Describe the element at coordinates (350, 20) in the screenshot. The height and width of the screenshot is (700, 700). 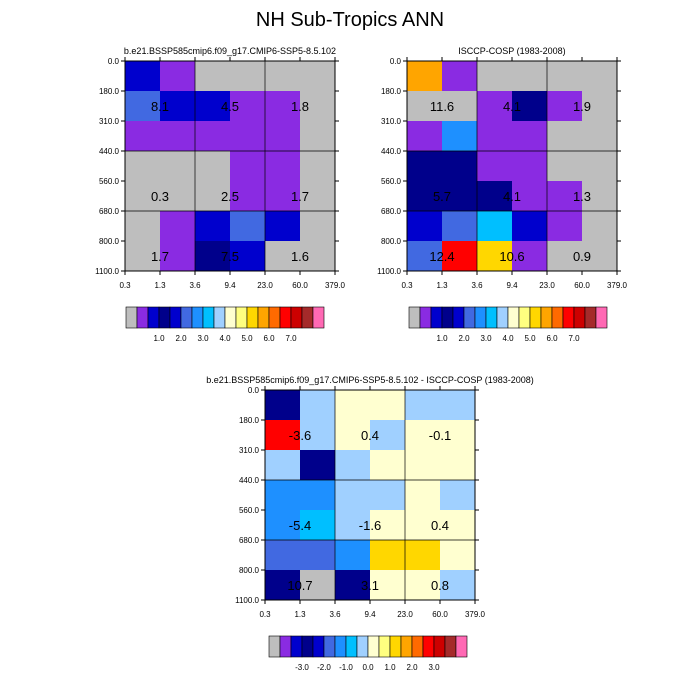
I see `figure-title: NH Sub-Tropics ANN` at that location.